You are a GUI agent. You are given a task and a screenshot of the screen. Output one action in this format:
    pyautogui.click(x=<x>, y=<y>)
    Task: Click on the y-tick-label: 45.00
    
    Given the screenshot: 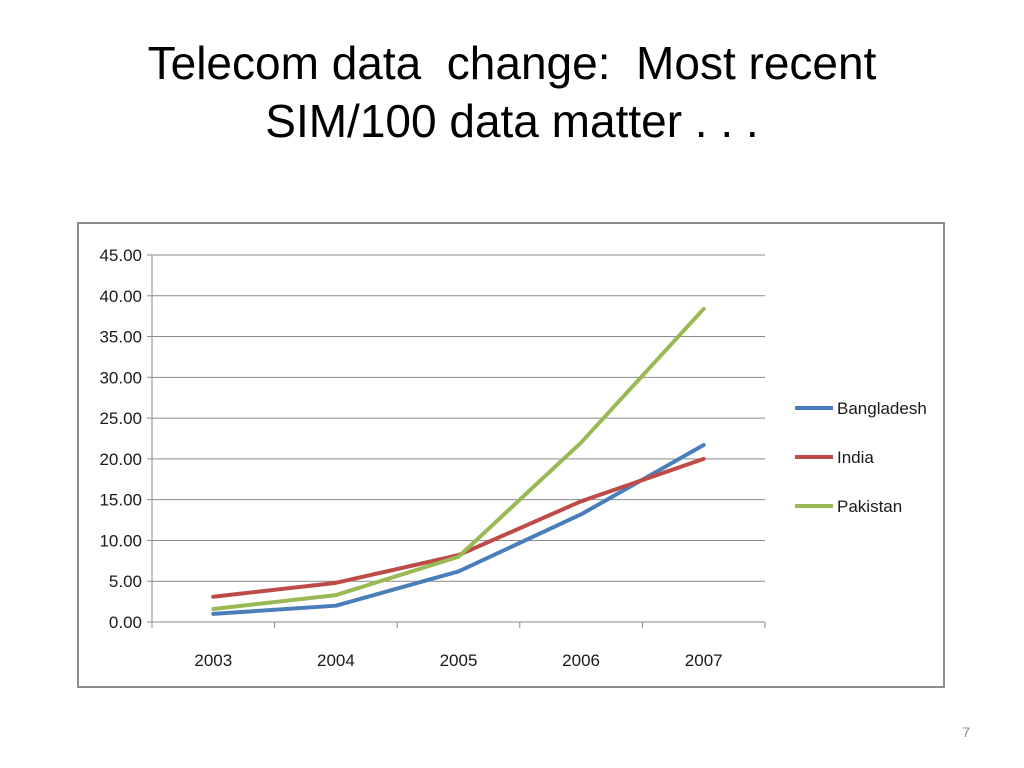 What is the action you would take?
    pyautogui.click(x=120, y=255)
    